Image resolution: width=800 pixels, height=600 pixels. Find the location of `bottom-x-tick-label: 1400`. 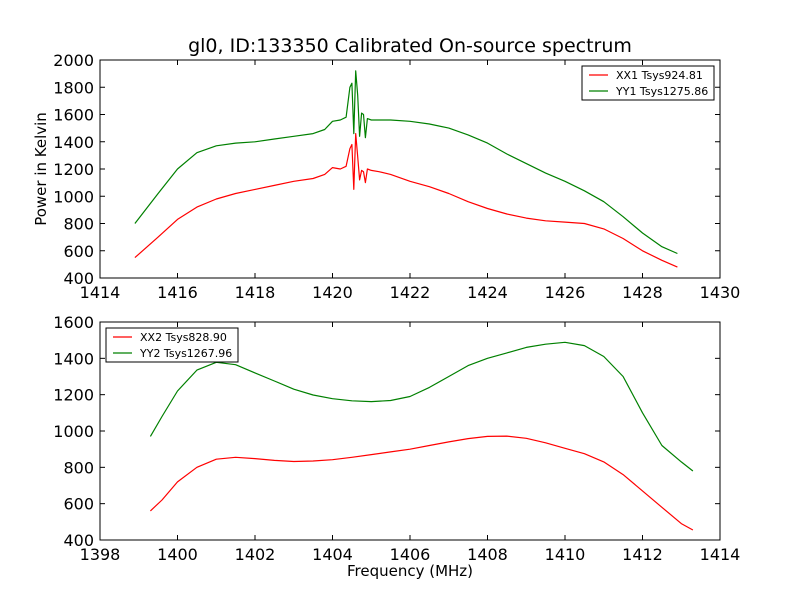

bottom-x-tick-label: 1400 is located at coordinates (177, 554).